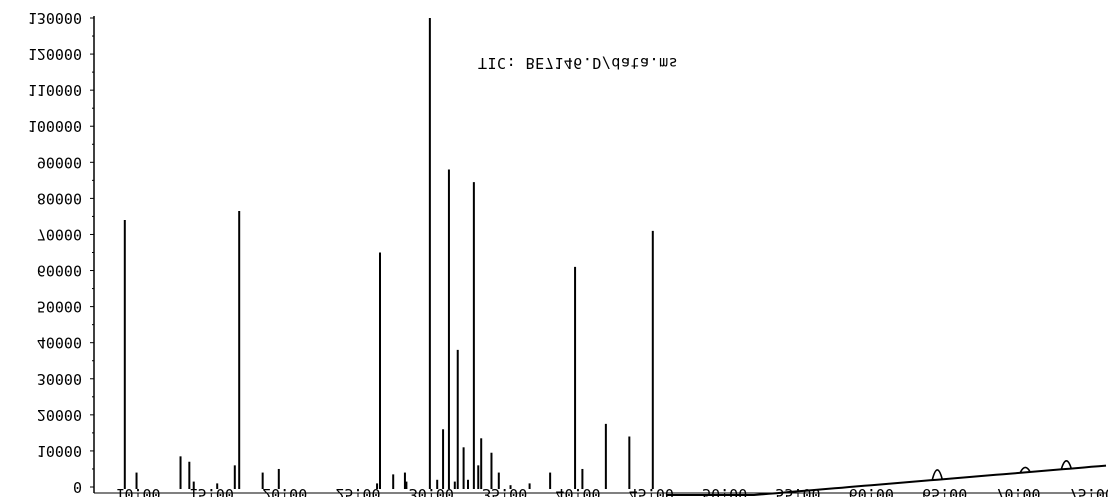 This screenshot has width=1108, height=497. What do you see at coordinates (59, 234) in the screenshot?
I see `y-tick-label: 70000` at bounding box center [59, 234].